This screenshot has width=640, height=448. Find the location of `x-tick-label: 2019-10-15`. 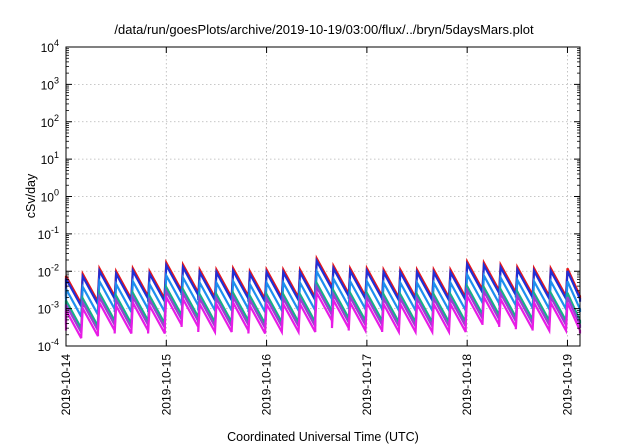

x-tick-label: 2019-10-15 is located at coordinates (166, 385).